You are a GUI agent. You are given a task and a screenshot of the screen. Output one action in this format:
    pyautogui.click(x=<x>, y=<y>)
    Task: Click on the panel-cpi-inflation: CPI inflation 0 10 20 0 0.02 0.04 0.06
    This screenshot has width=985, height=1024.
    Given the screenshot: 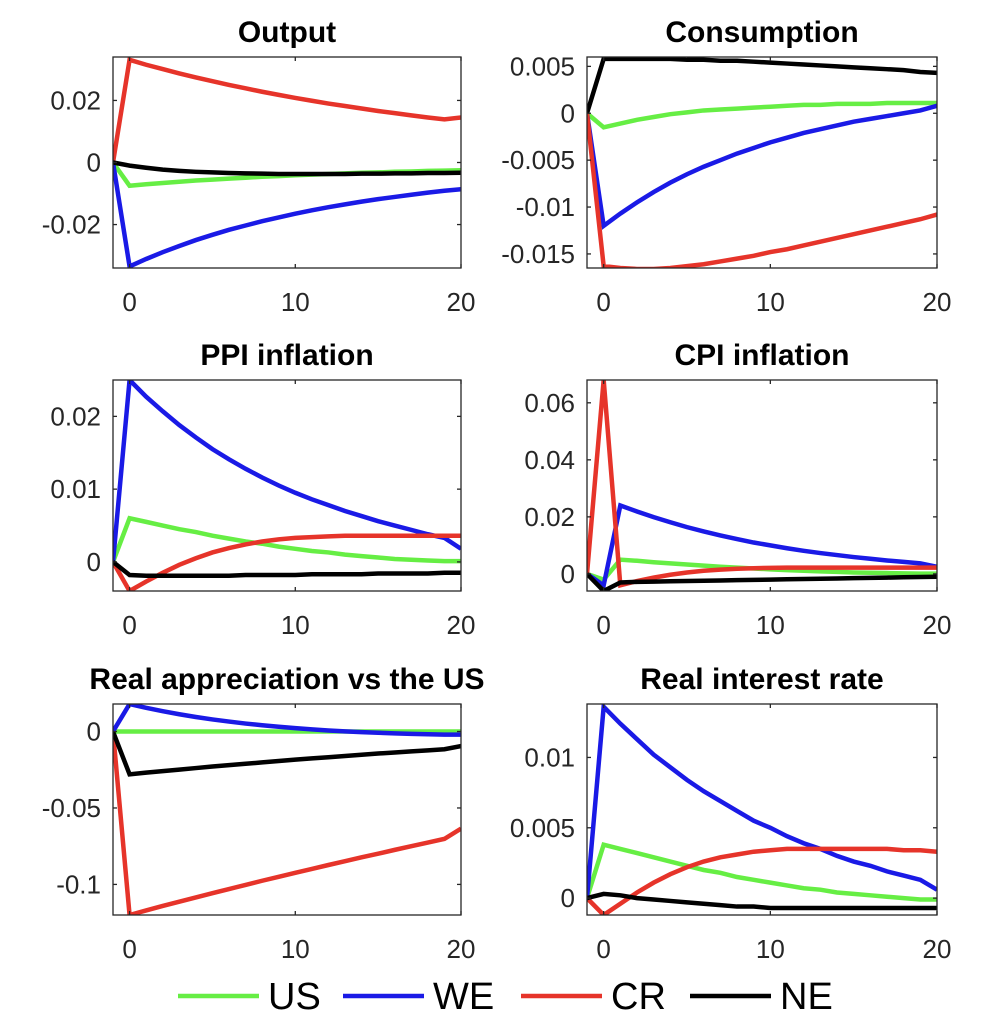 What is the action you would take?
    pyautogui.click(x=737, y=489)
    